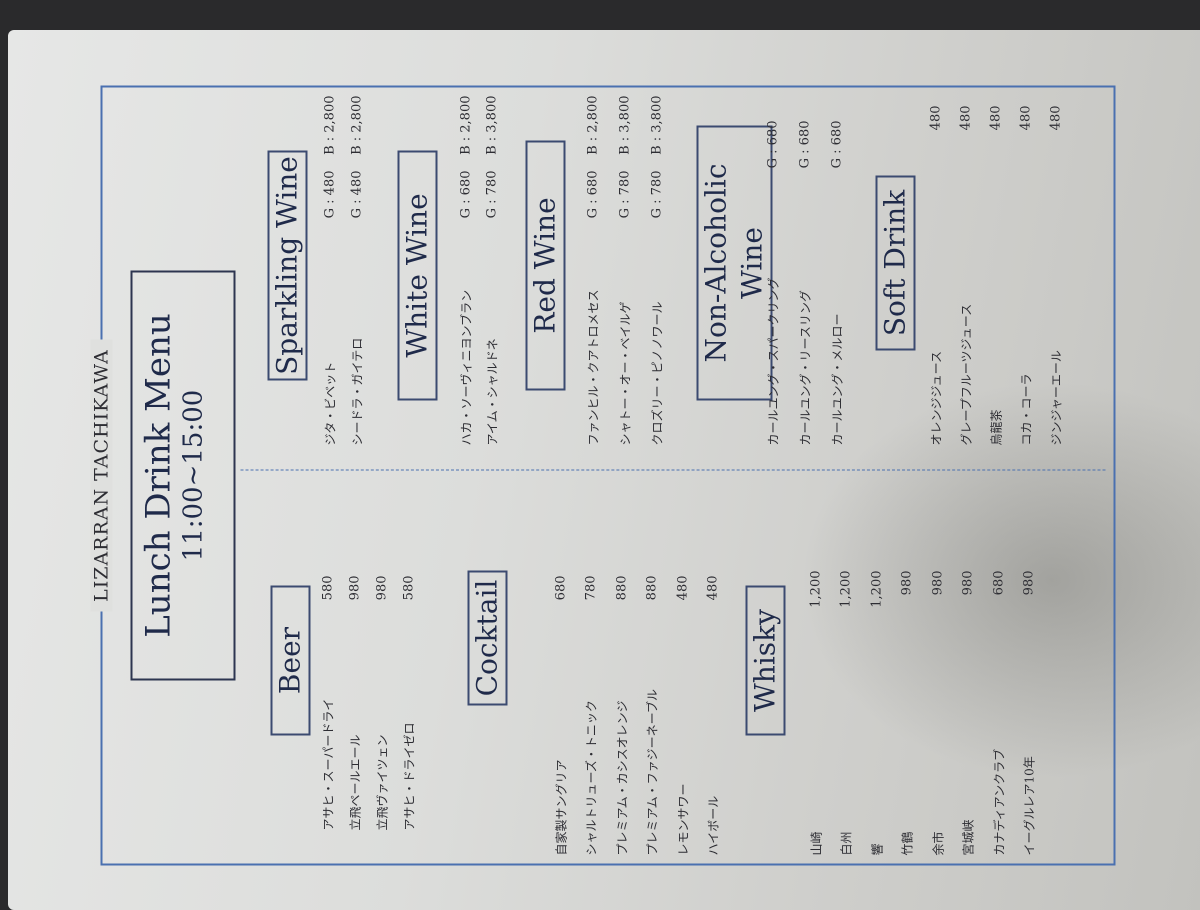 The height and width of the screenshot is (910, 1200). What do you see at coordinates (465, 270) in the screenshot?
I see `menu-item: ハカ・ソーヴィニヨンブラン G : 680 B : 2,800` at bounding box center [465, 270].